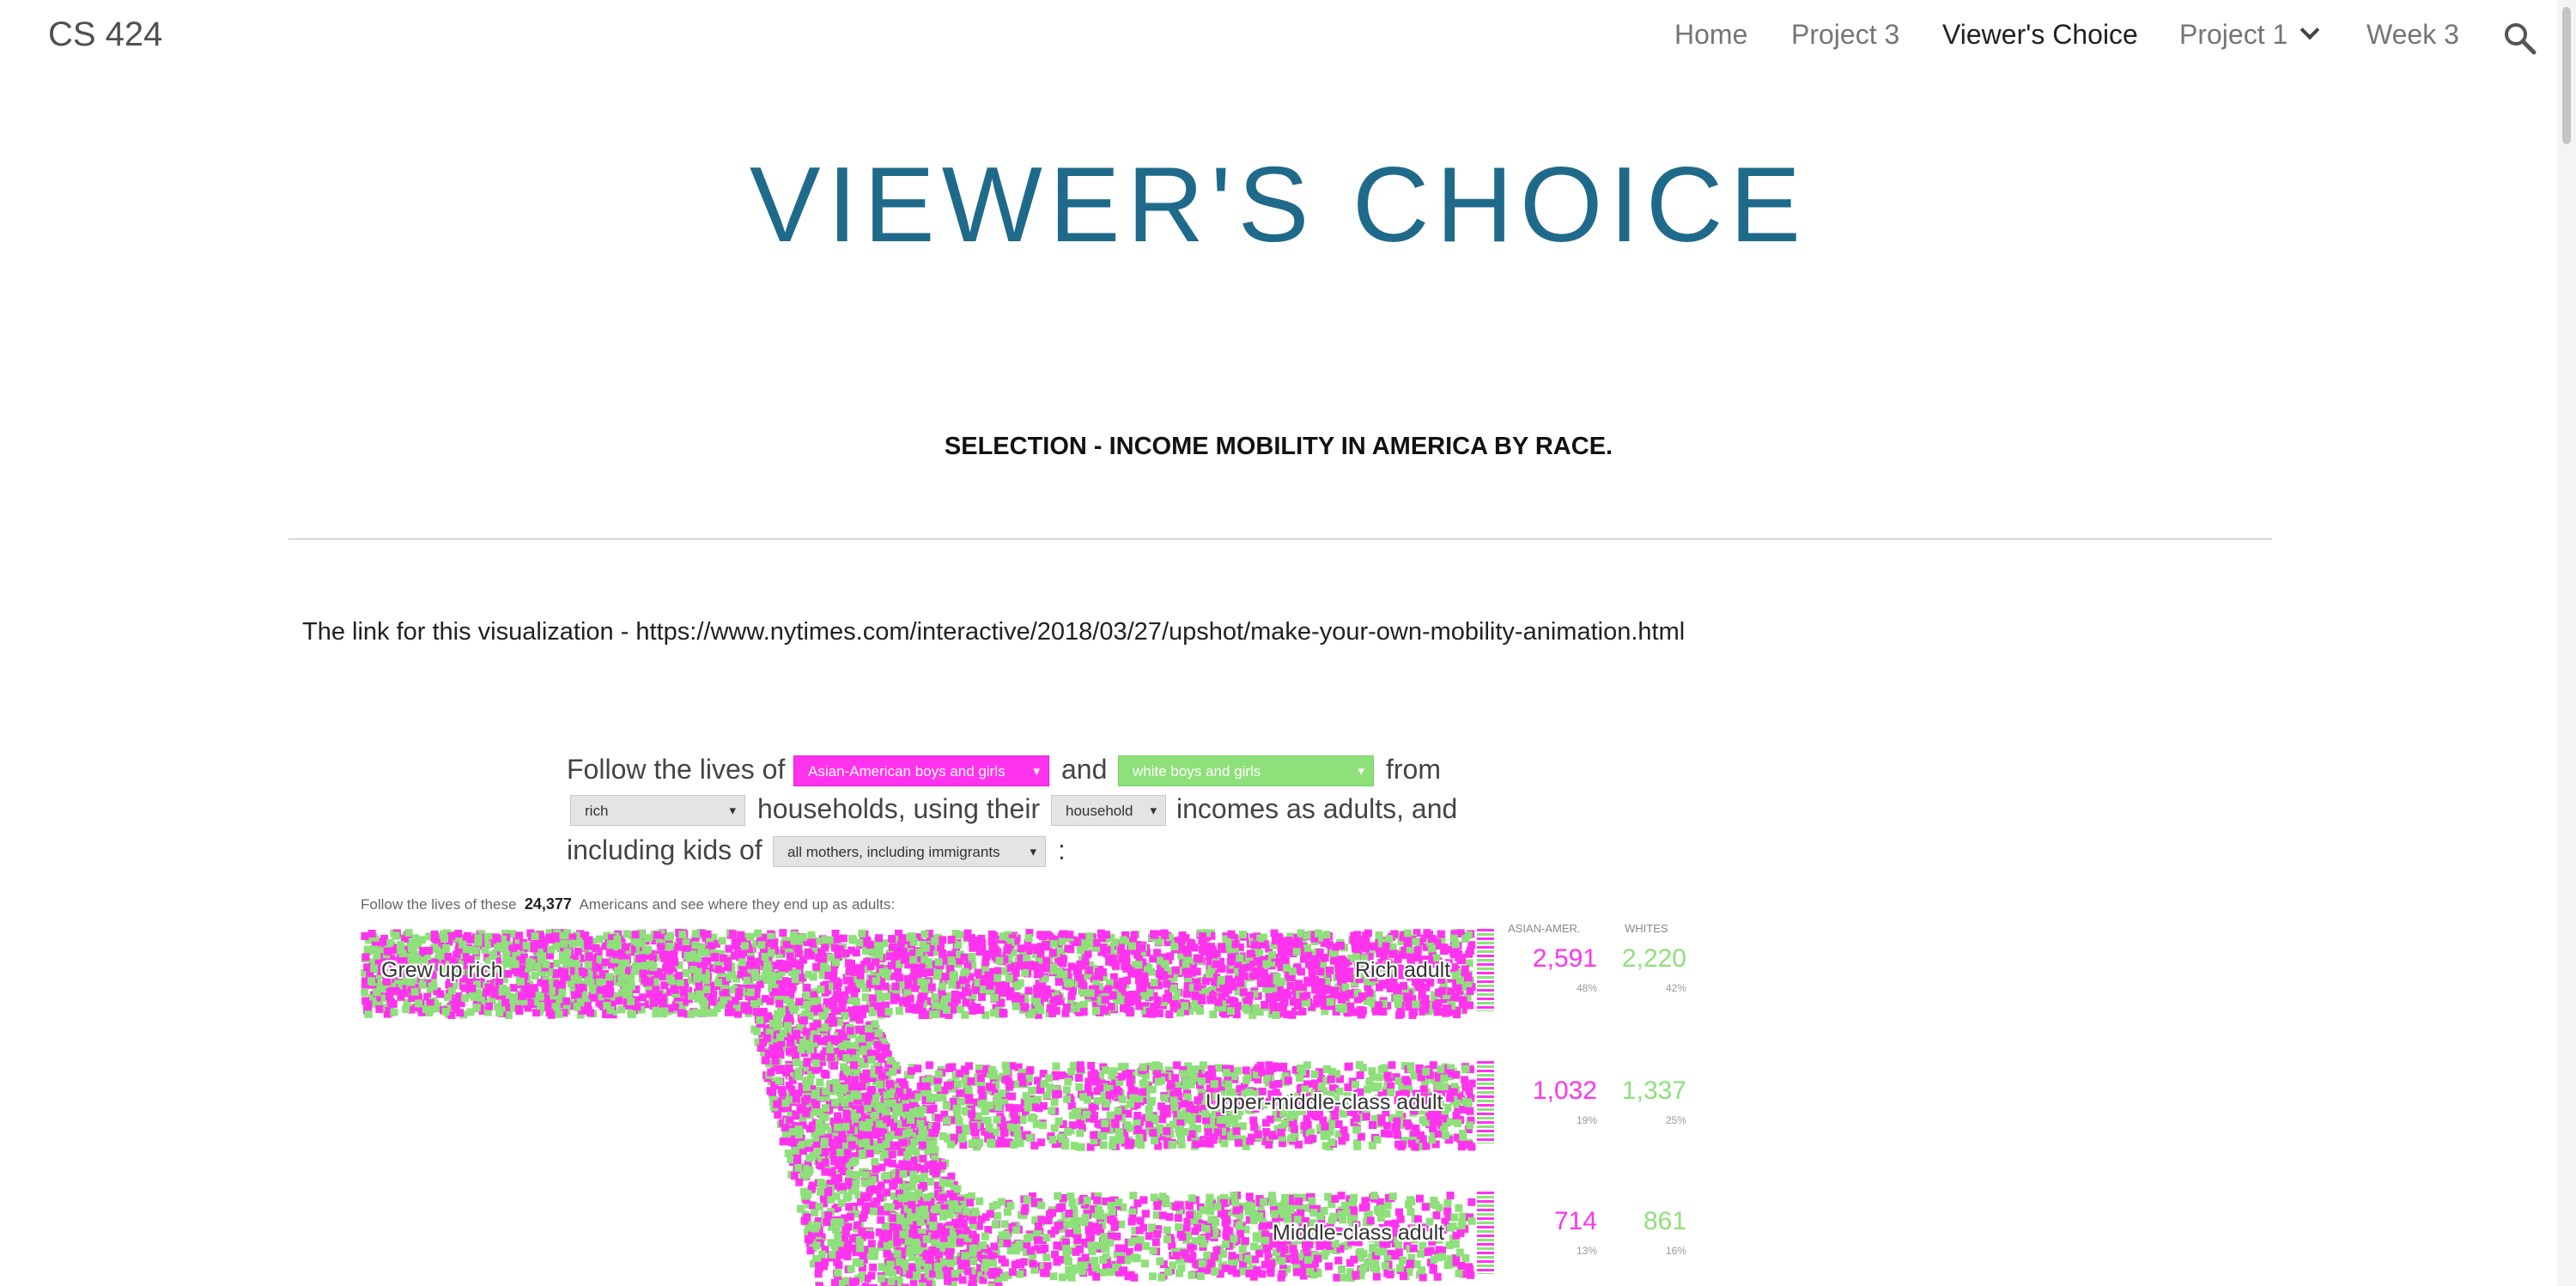 The image size is (2576, 1286). Describe the element at coordinates (2040, 35) in the screenshot. I see `nav-viewers-choice: Viewer's Choice` at that location.